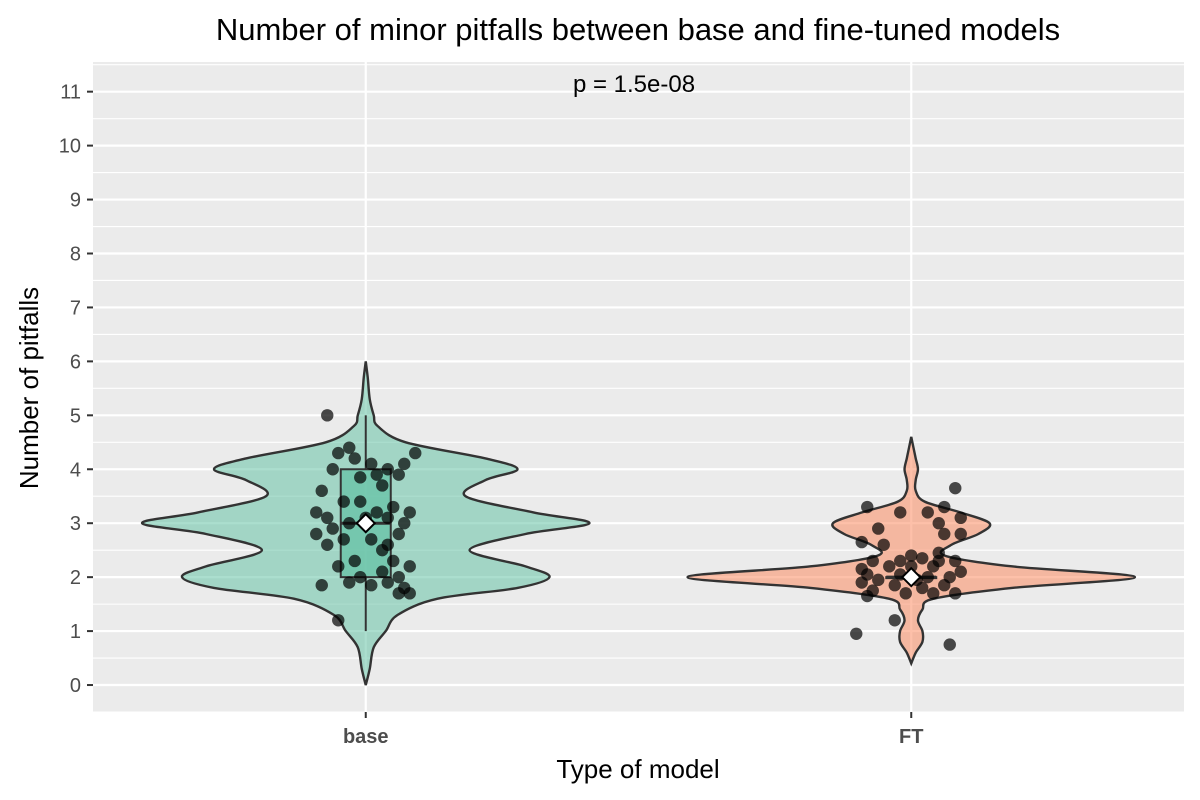 The height and width of the screenshot is (800, 1200). I want to click on y-tick-label: 1, so click(75, 632).